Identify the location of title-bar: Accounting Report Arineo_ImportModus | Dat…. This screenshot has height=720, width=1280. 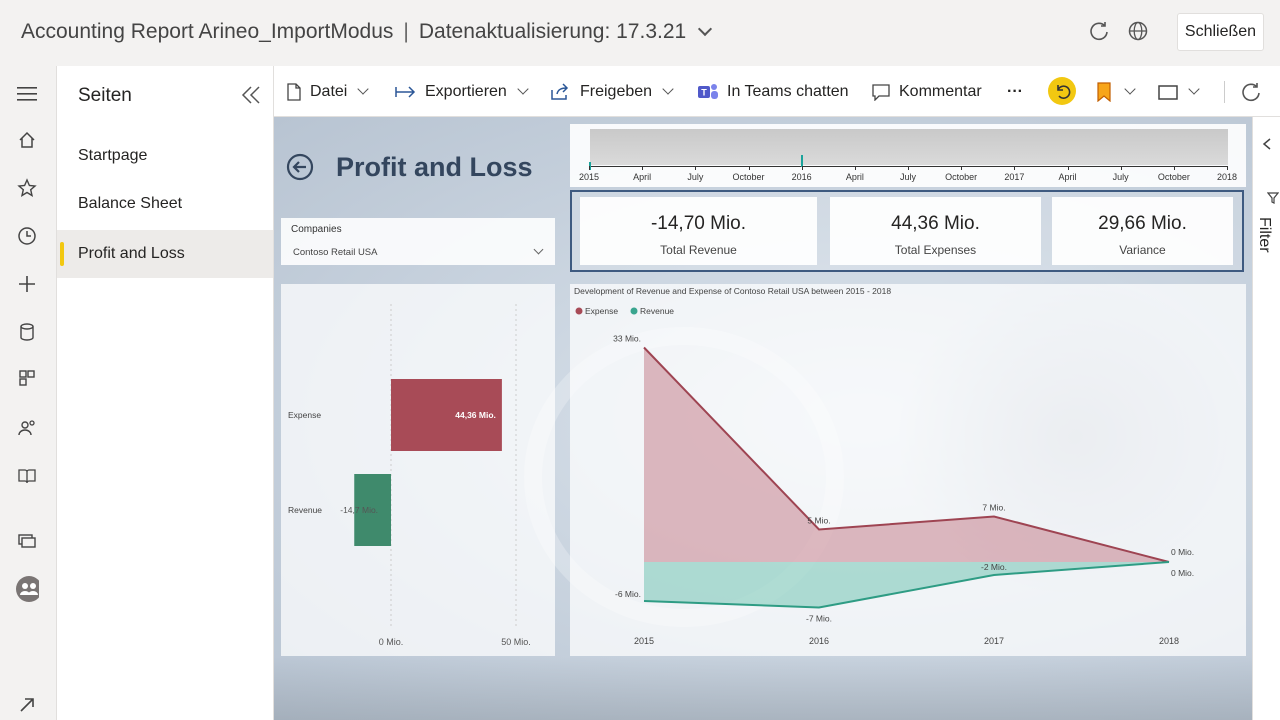
(640, 33).